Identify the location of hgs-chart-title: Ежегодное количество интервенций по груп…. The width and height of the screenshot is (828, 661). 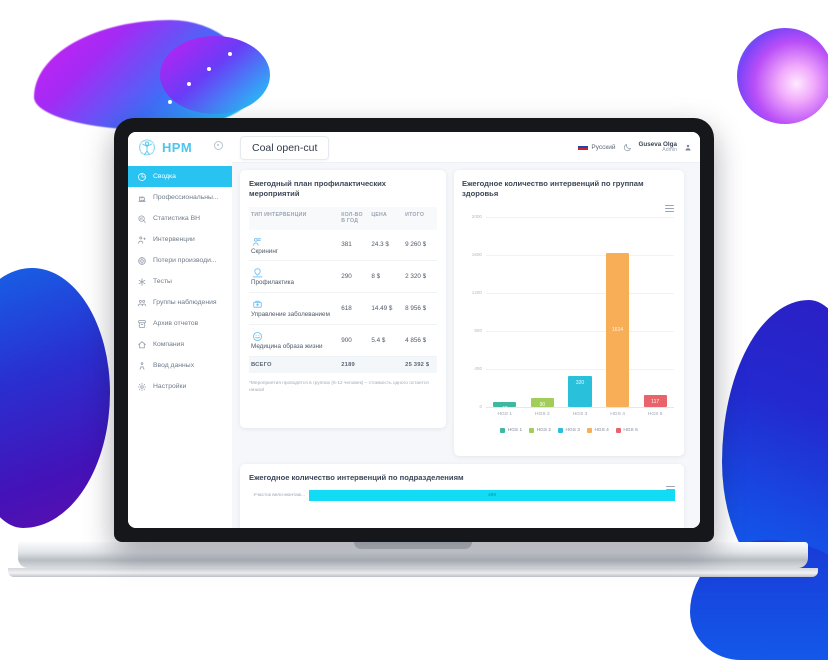
(553, 189).